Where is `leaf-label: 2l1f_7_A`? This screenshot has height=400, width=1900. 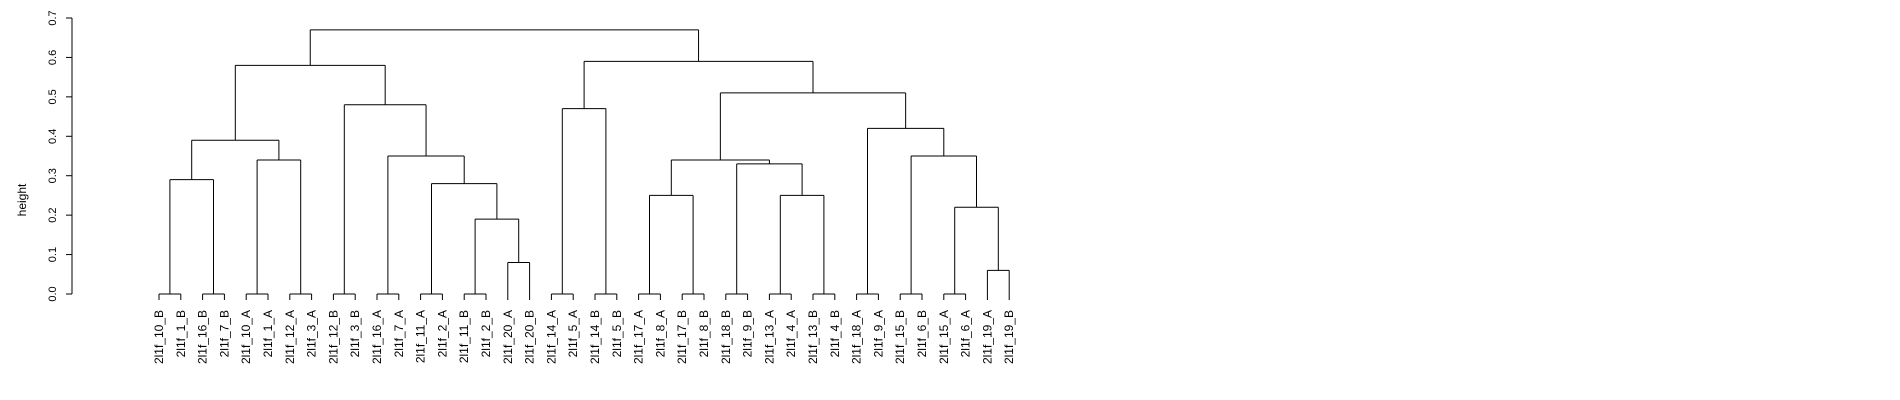
leaf-label: 2l1f_7_A is located at coordinates (399, 333).